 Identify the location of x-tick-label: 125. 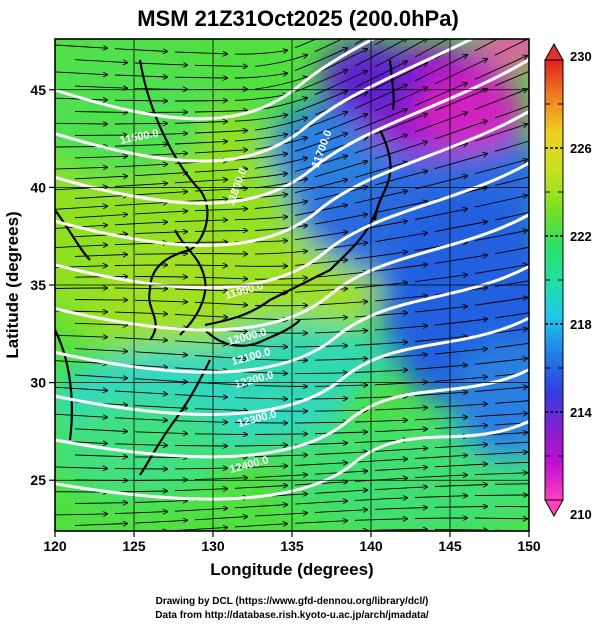
(134, 546).